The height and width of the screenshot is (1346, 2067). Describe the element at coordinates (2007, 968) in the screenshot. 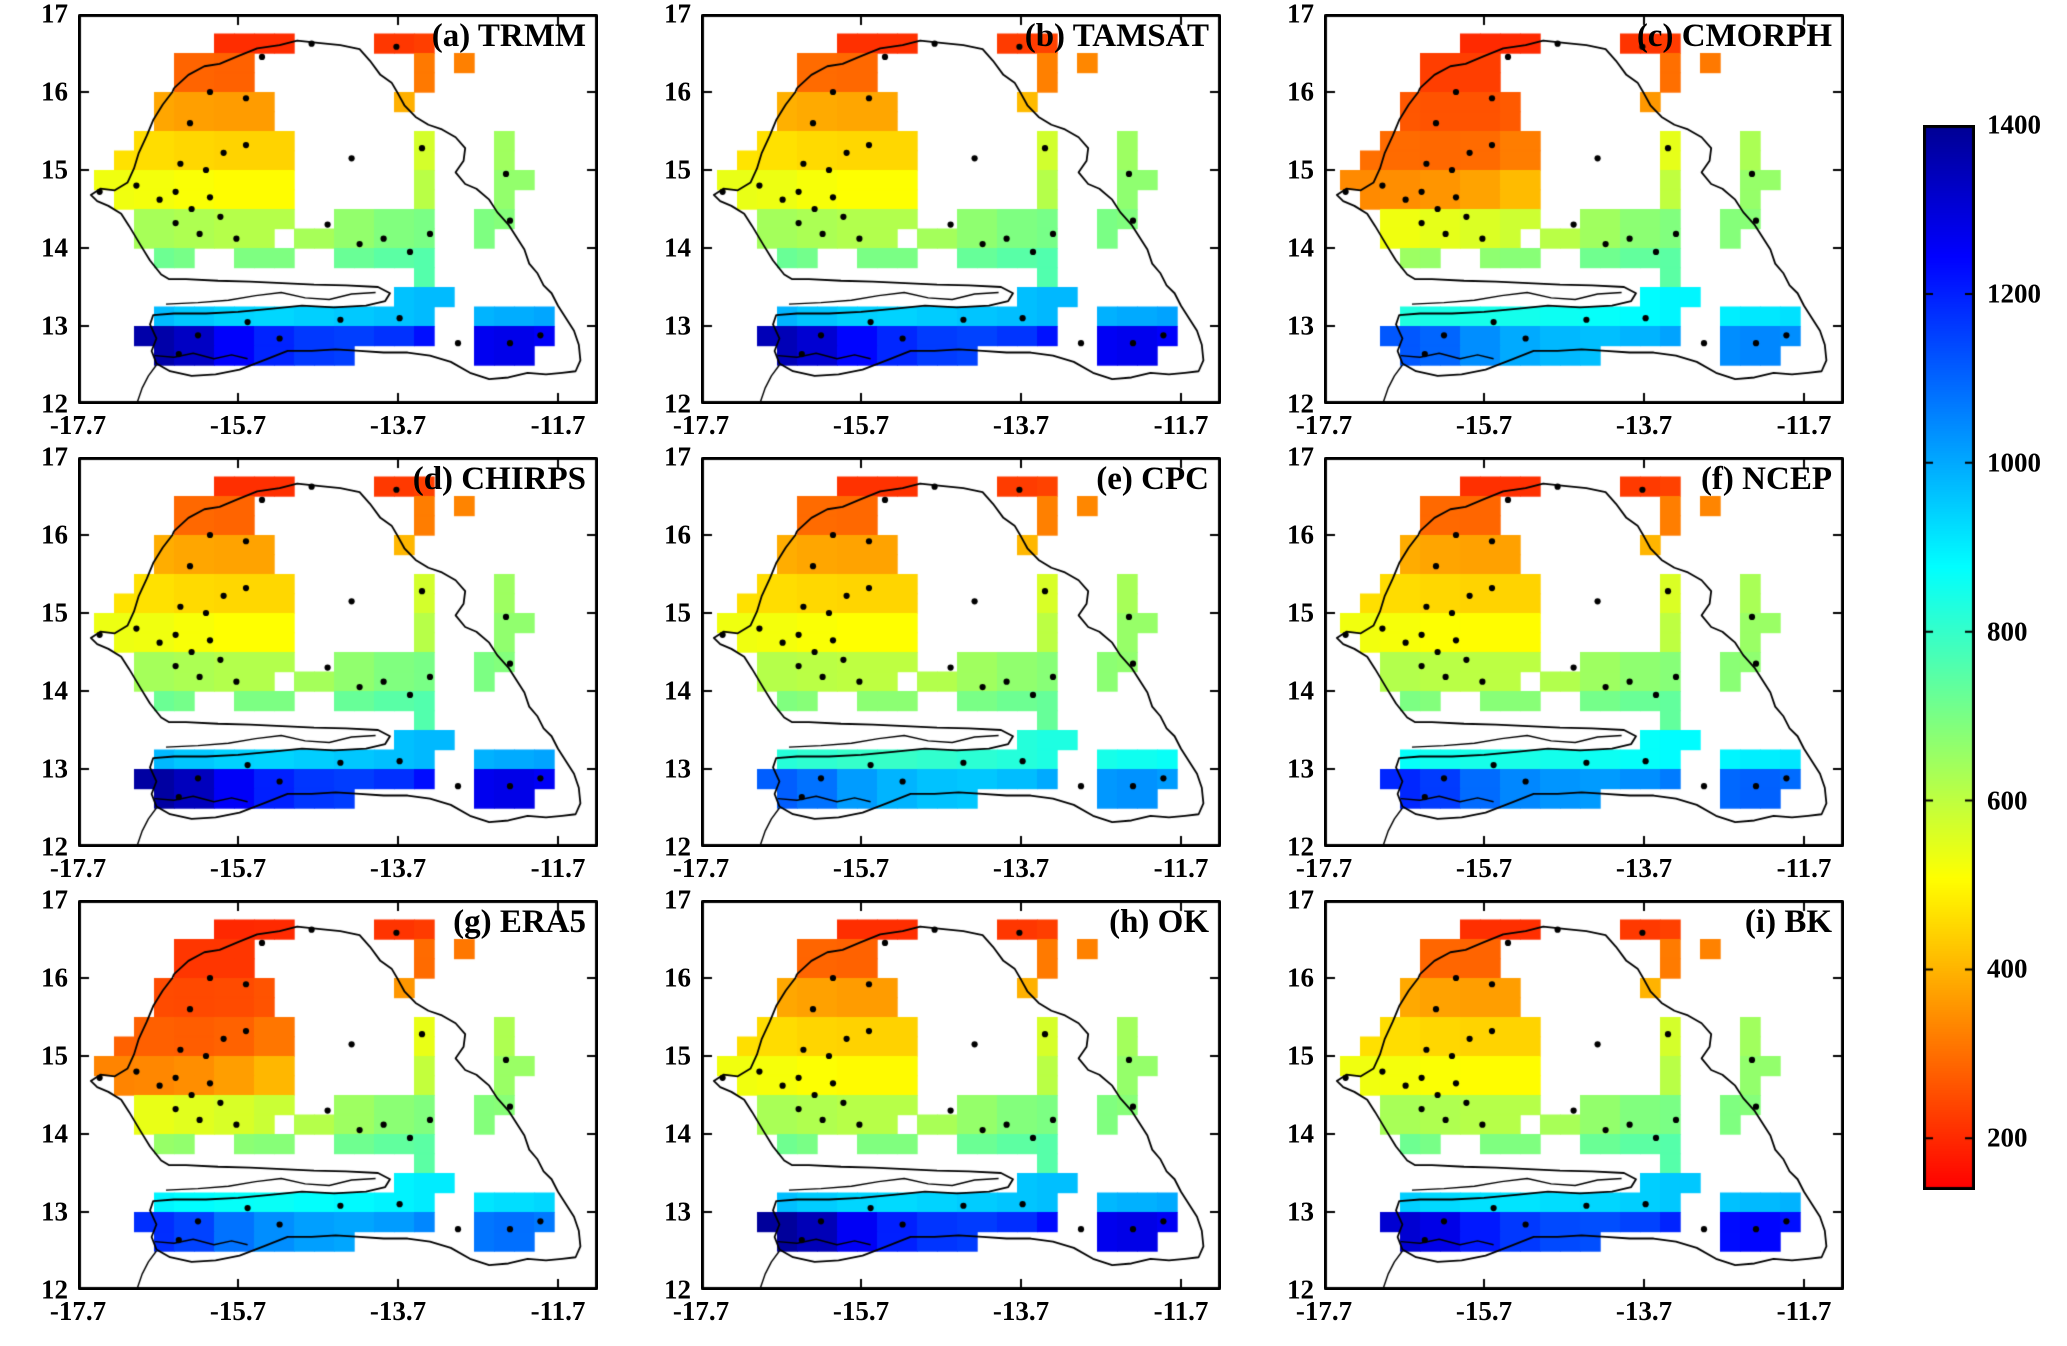

I see `colorbar-tick-label: 400` at that location.